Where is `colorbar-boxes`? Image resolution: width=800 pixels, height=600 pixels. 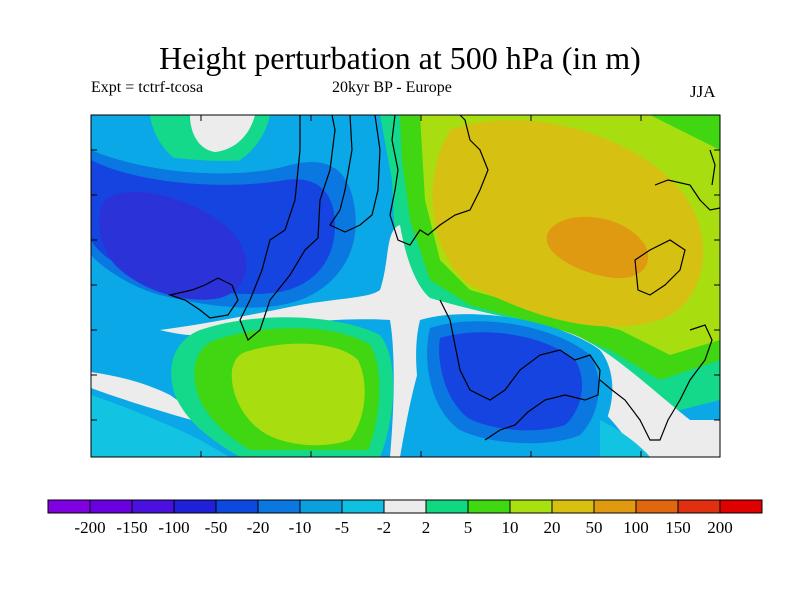 colorbar-boxes is located at coordinates (405, 506).